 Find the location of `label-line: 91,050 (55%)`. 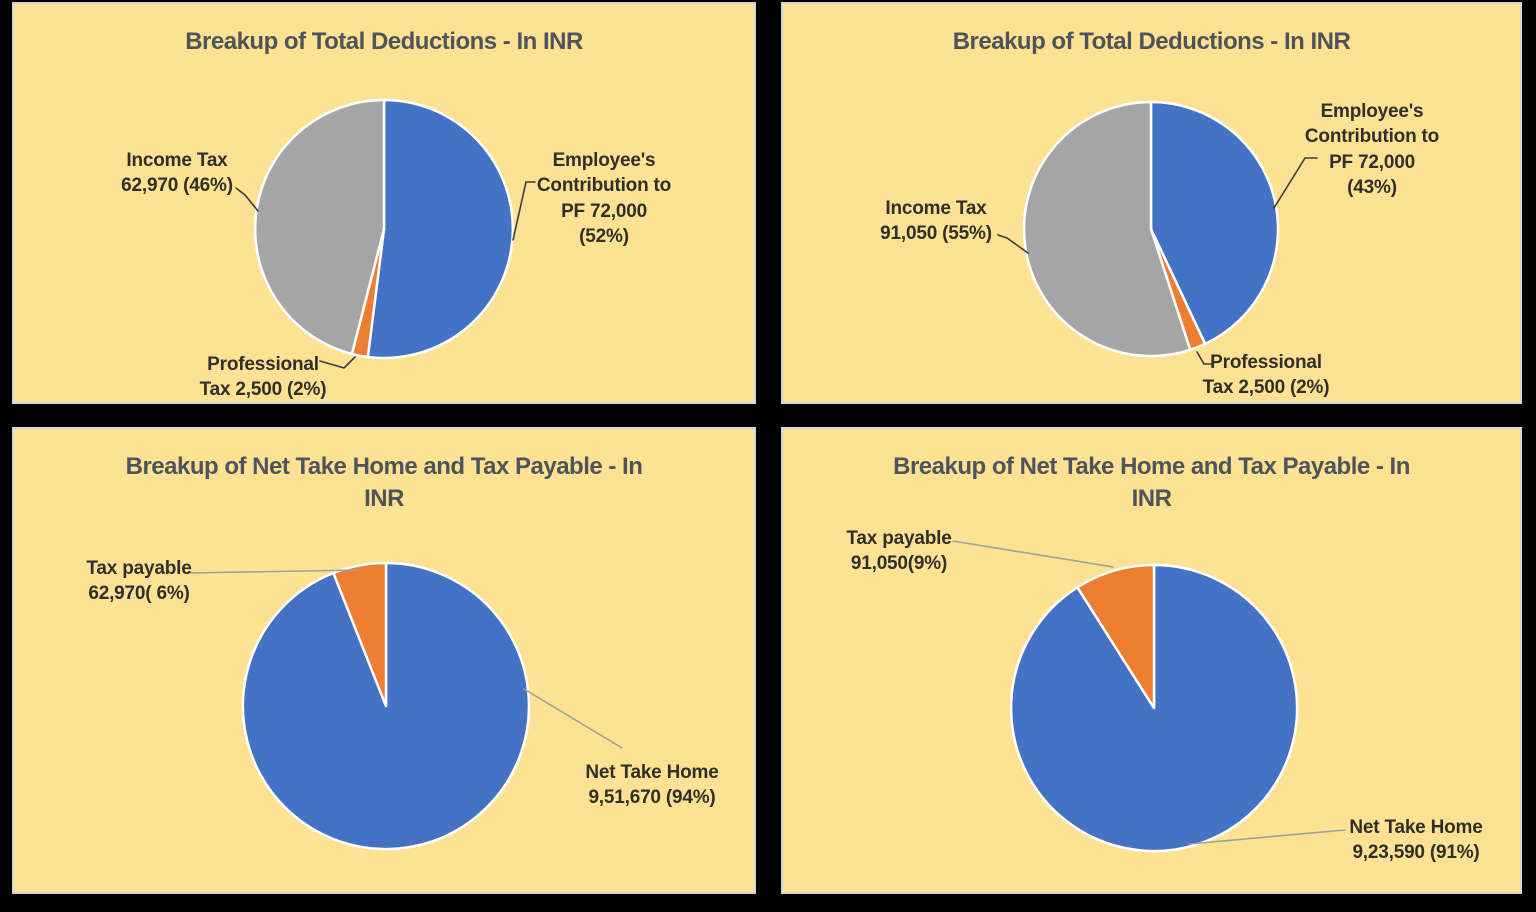

label-line: 91,050 (55%) is located at coordinates (936, 234).